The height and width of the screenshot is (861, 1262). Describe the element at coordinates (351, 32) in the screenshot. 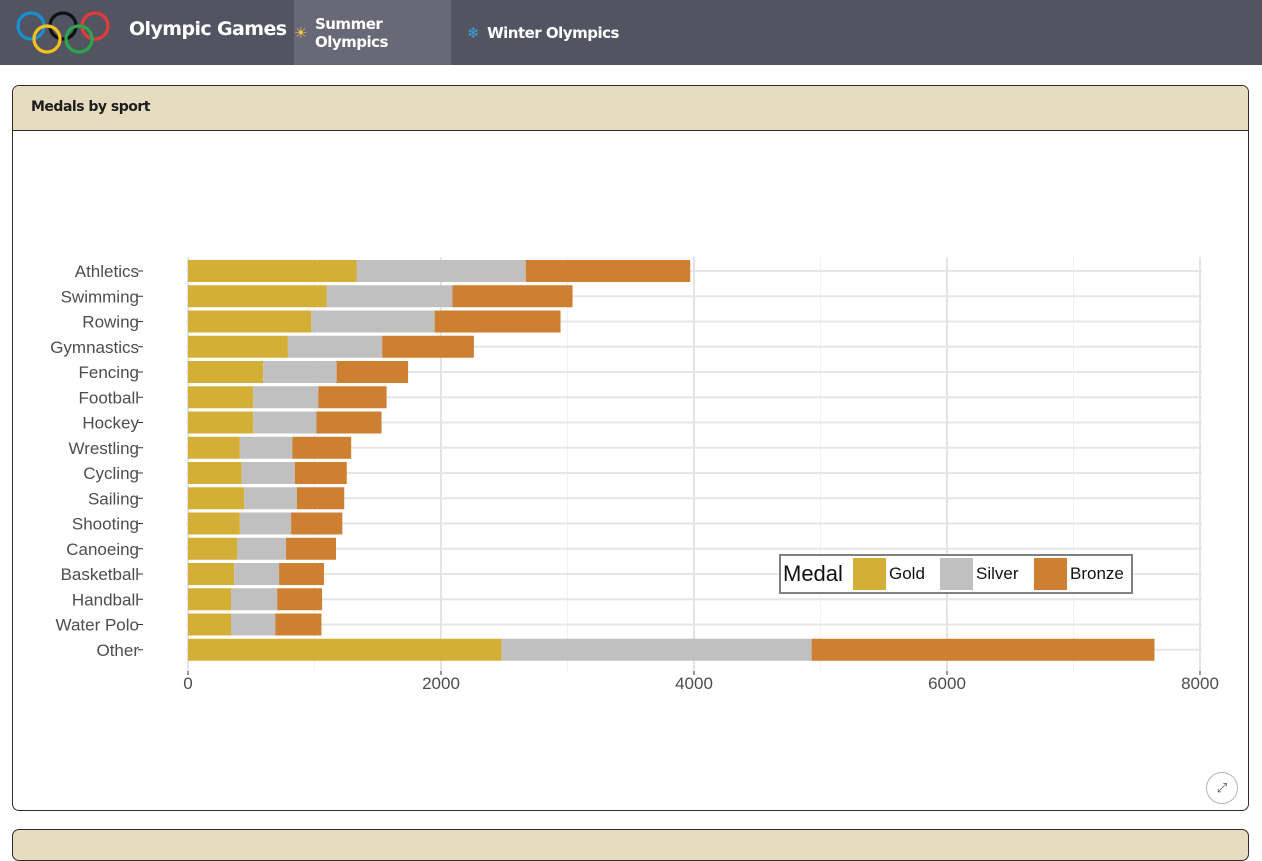

I see `tab-label: Summer Olympics` at that location.